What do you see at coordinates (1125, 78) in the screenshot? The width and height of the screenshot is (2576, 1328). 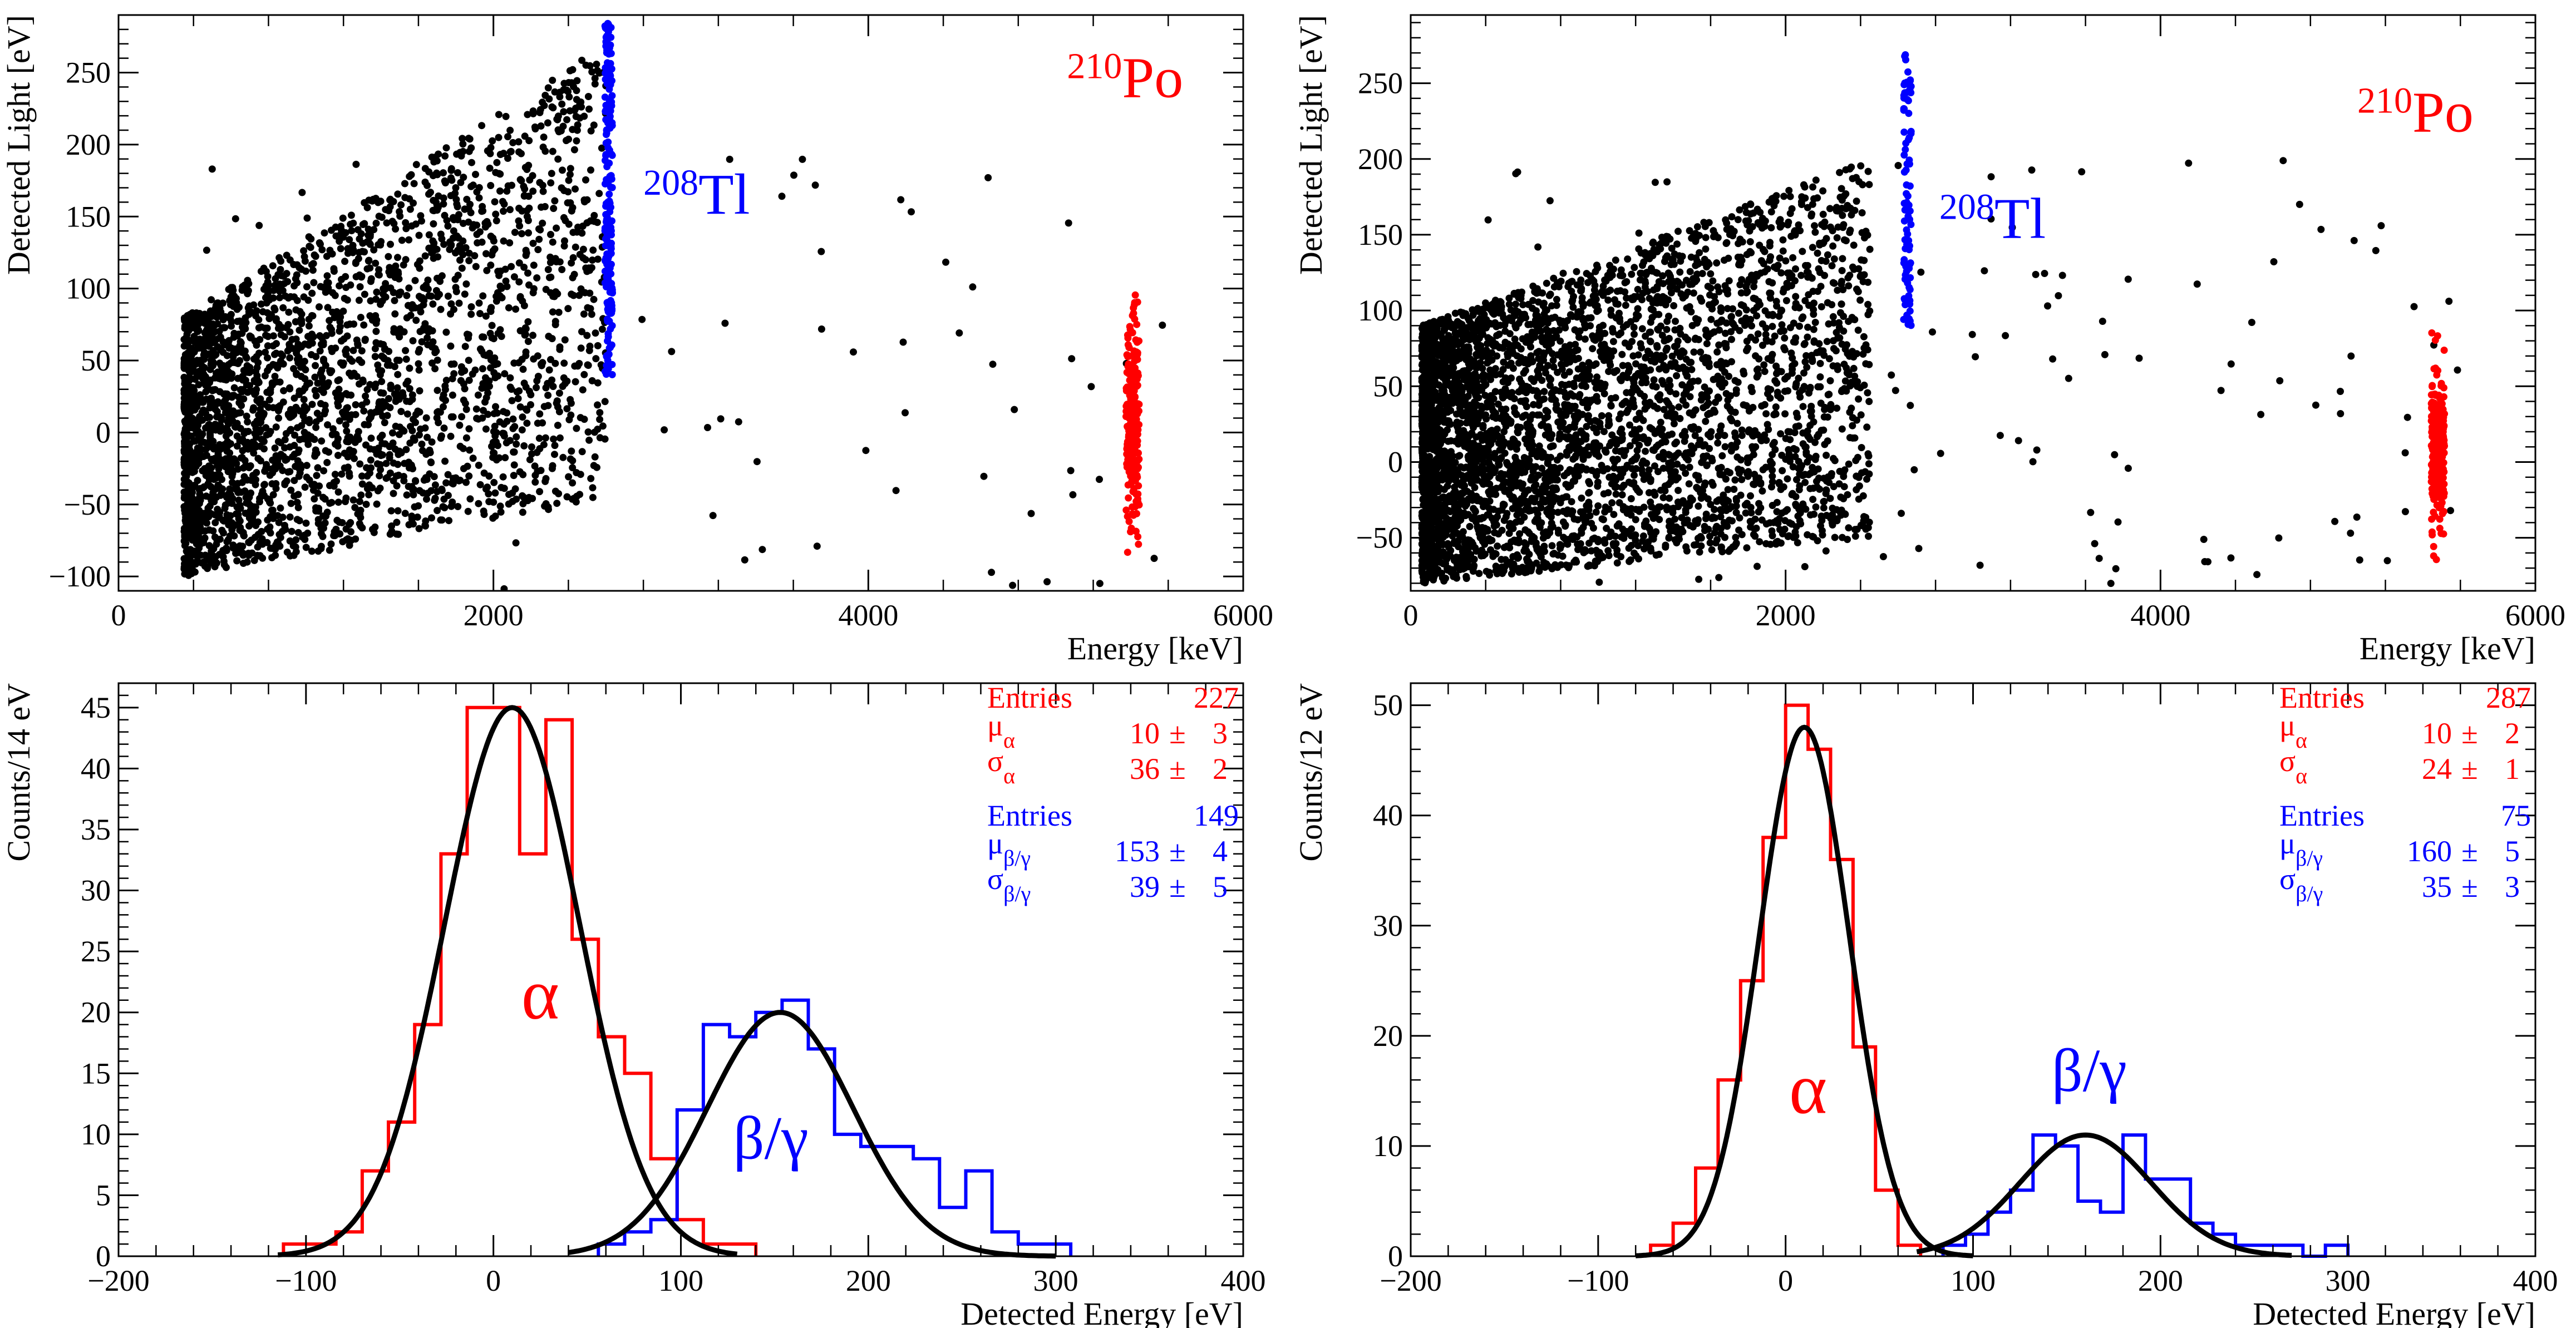 I see `isotope-label-po: 210Po` at bounding box center [1125, 78].